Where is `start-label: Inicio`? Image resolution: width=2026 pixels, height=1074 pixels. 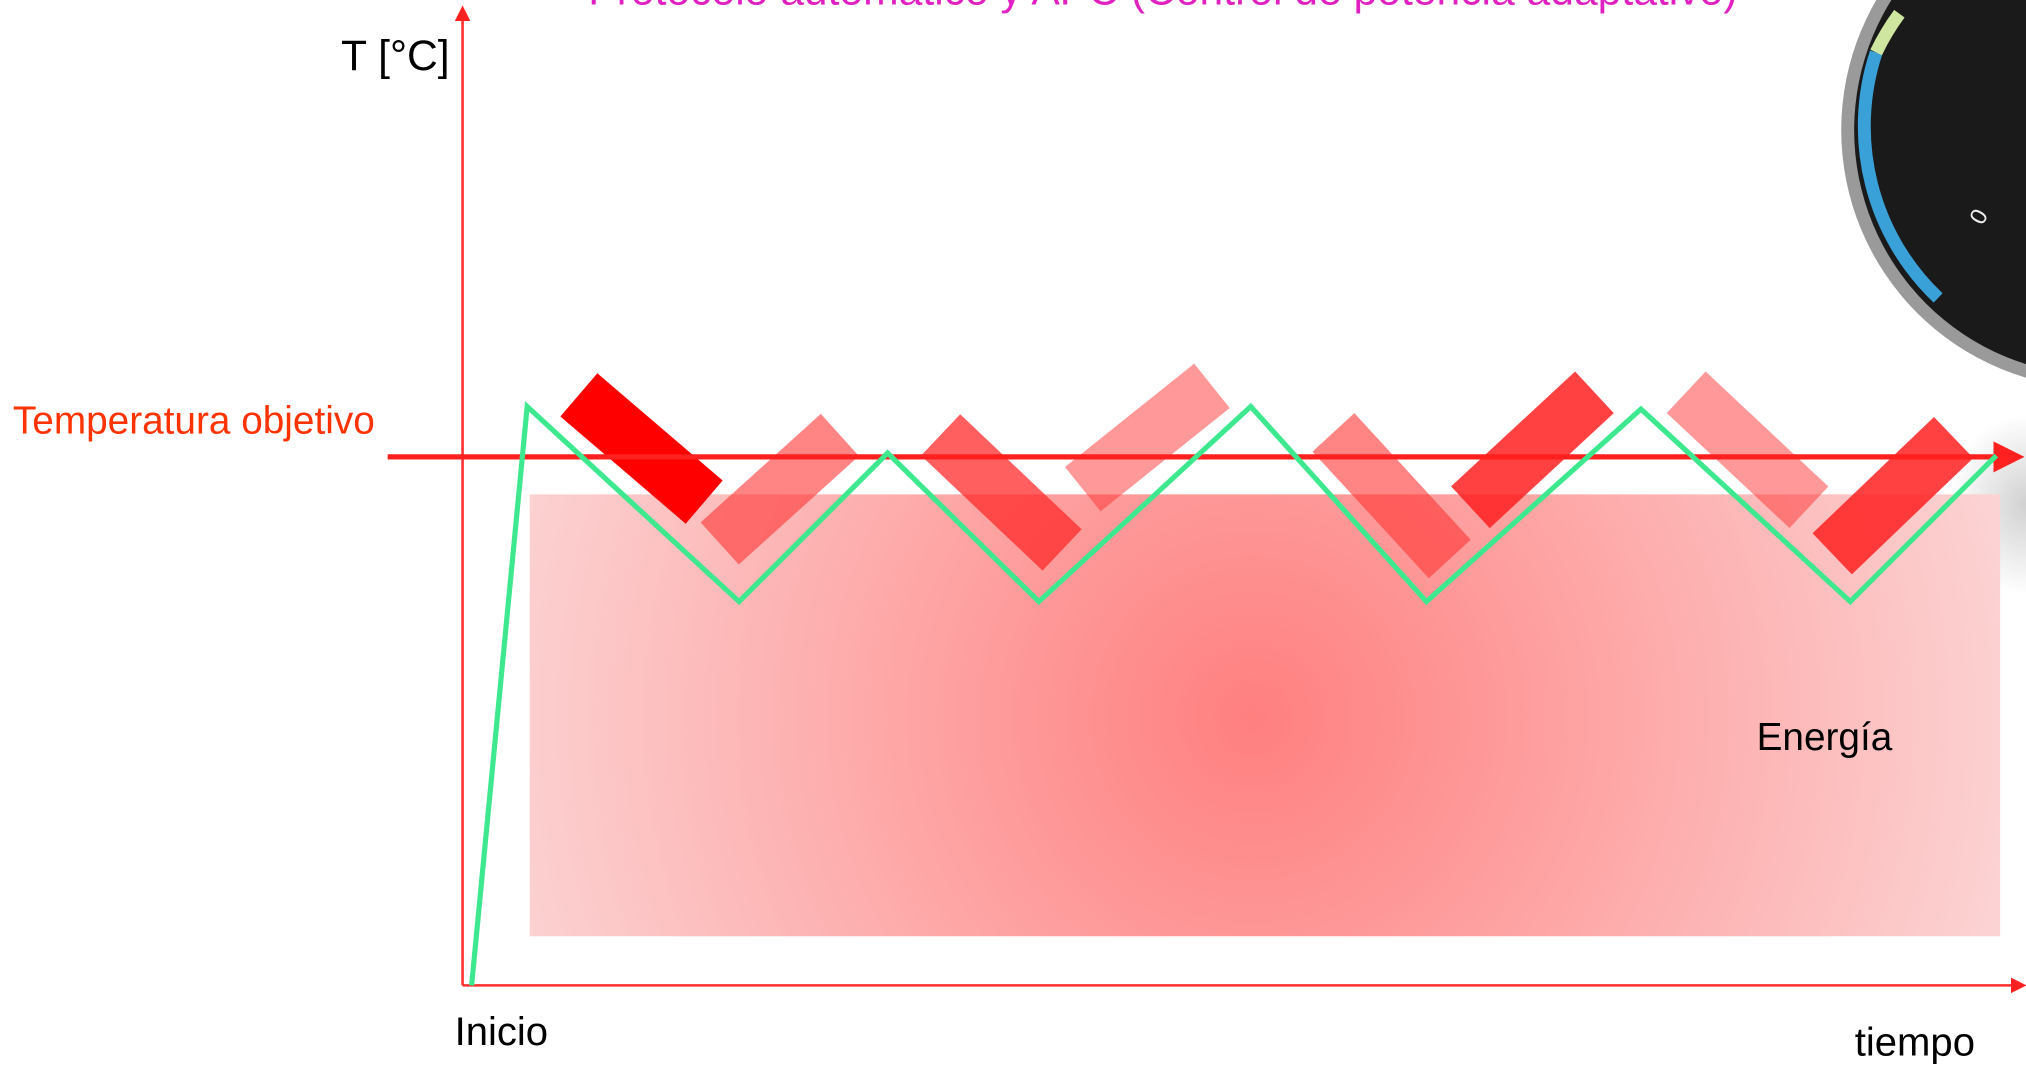
start-label: Inicio is located at coordinates (502, 1032).